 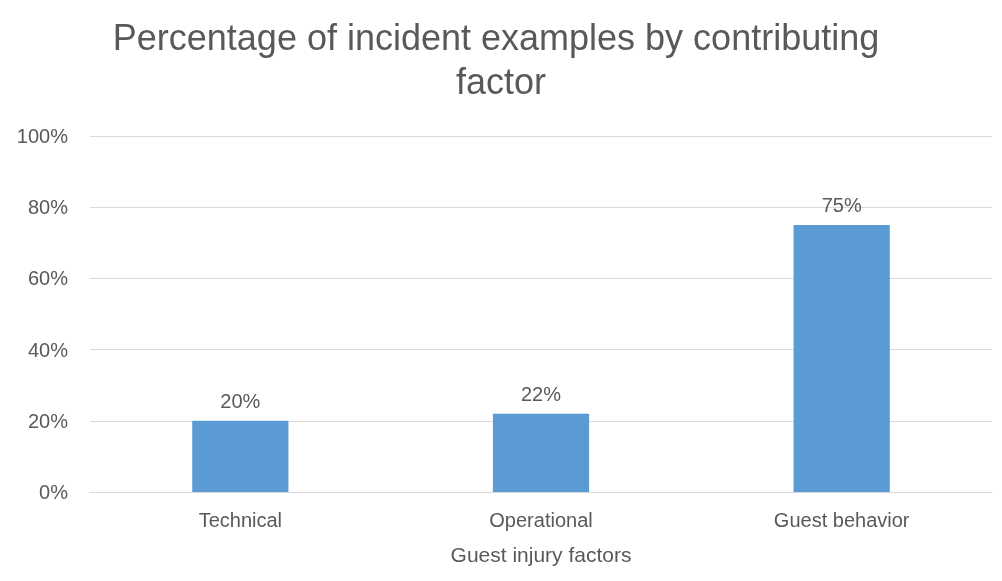 What do you see at coordinates (48, 420) in the screenshot?
I see `y-tick-label: 20%` at bounding box center [48, 420].